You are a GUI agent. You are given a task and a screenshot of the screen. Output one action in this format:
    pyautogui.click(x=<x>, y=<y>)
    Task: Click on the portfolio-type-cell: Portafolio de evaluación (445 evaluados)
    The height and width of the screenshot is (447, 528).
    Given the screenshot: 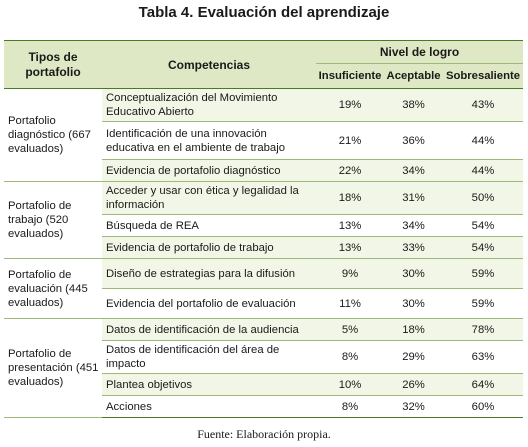 What is the action you would take?
    pyautogui.click(x=53, y=288)
    